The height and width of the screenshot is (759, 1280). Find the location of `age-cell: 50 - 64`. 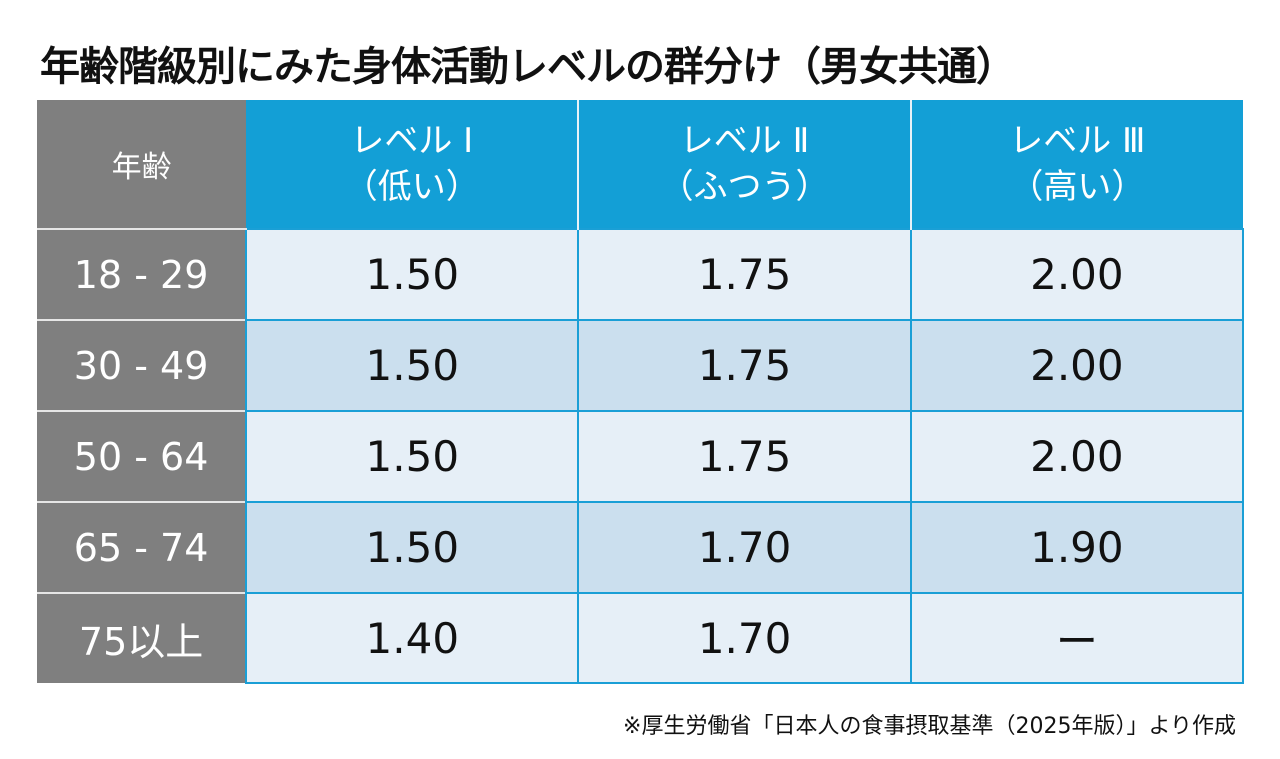

age-cell: 50 - 64 is located at coordinates (142, 456).